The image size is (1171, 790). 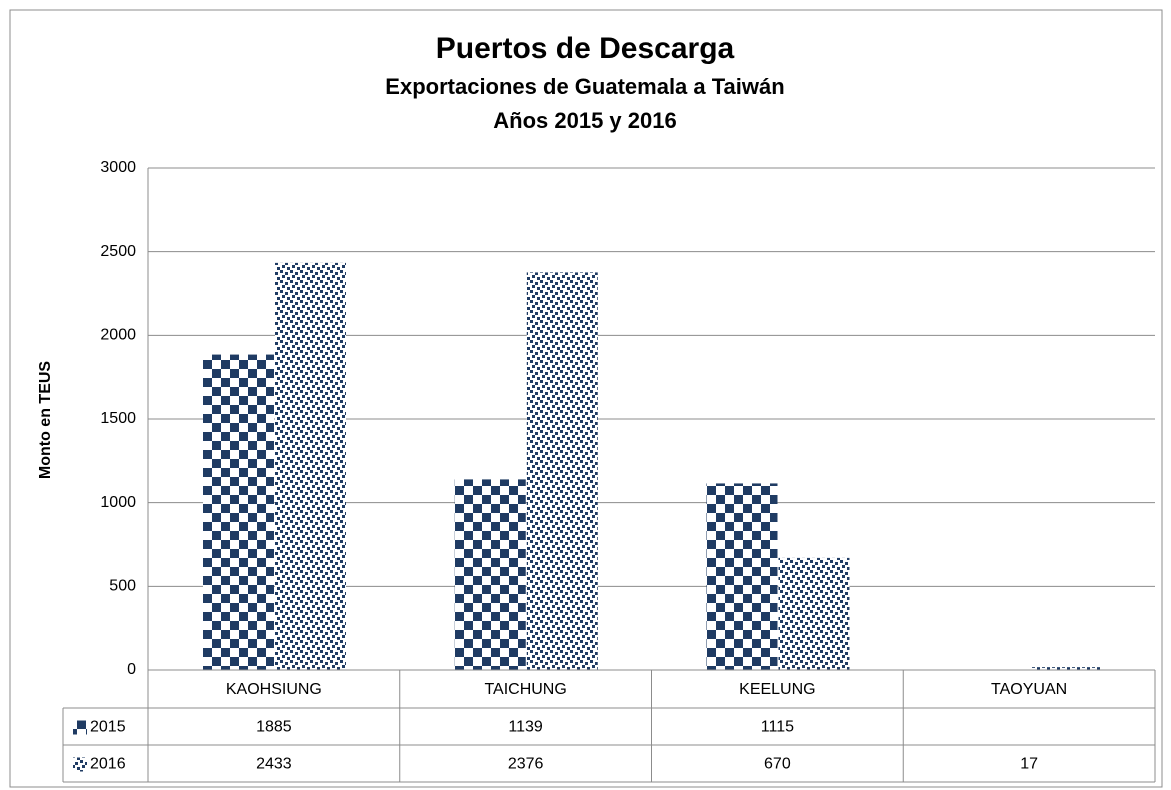 I want to click on x-tick-label: TAICHUNG, so click(x=525, y=689).